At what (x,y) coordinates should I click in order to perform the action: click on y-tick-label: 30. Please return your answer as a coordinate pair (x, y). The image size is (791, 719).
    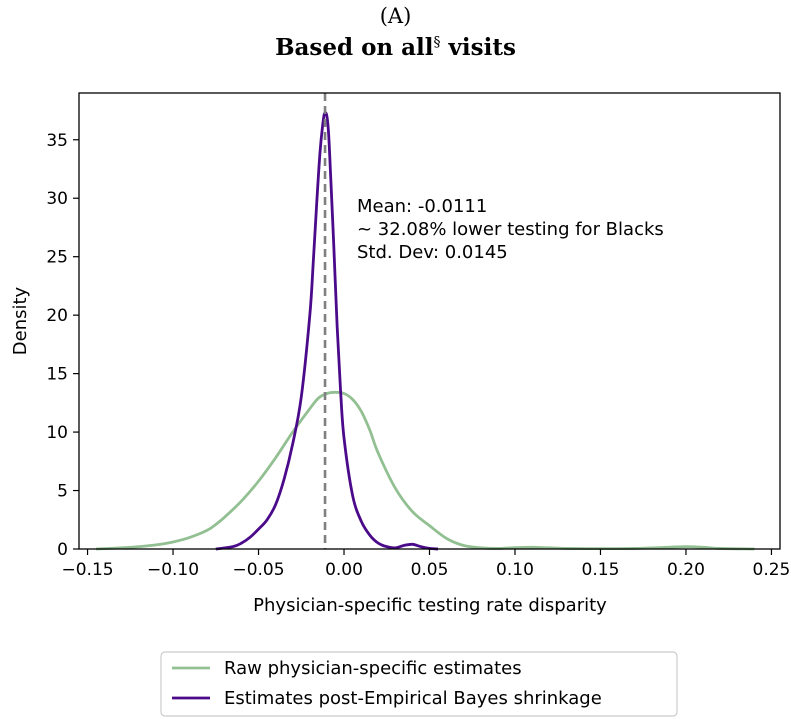
    Looking at the image, I should click on (57, 199).